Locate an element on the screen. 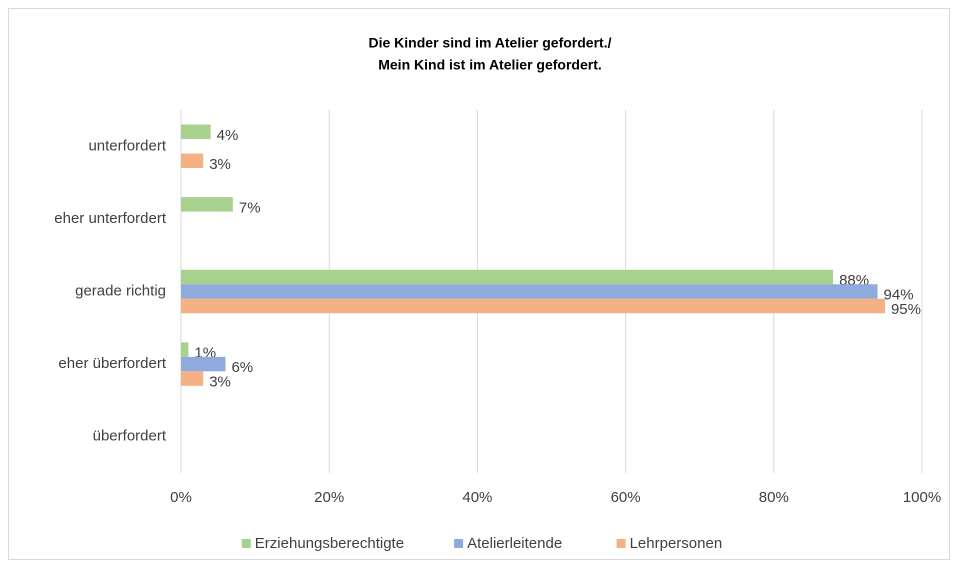 Image resolution: width=957 pixels, height=568 pixels. y-tick-label: gerade richtig is located at coordinates (120, 290).